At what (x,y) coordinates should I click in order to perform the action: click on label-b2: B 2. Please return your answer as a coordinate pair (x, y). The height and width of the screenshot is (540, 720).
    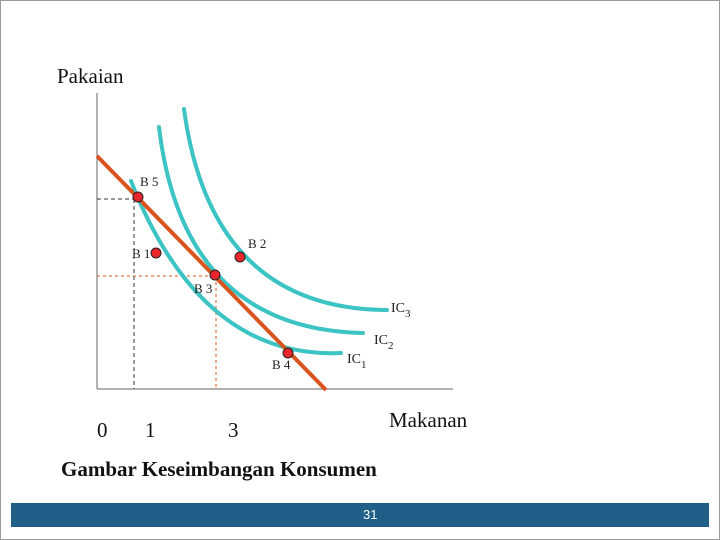
    Looking at the image, I should click on (257, 243).